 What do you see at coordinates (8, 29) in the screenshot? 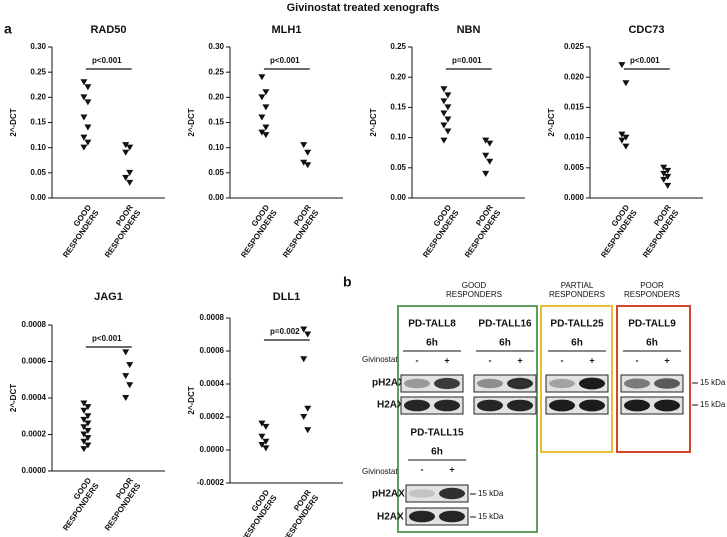
I see `panel-label: a` at bounding box center [8, 29].